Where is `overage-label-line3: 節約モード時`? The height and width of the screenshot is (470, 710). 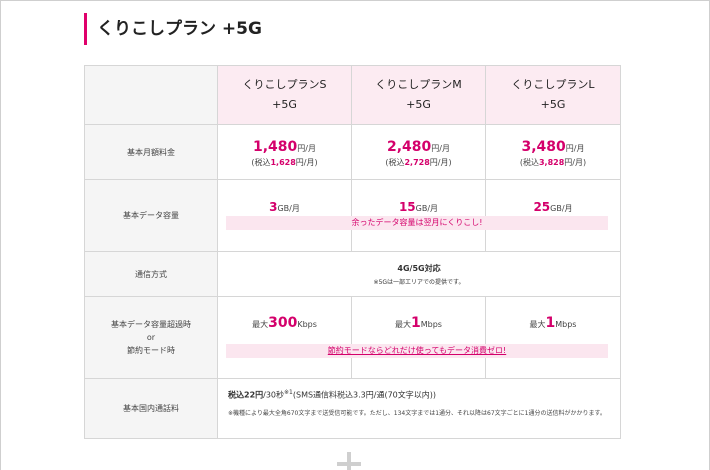
overage-label-line3: 節約モード時 is located at coordinates (151, 350).